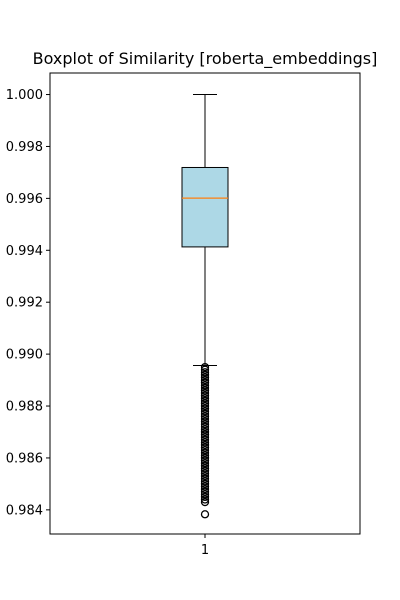 This screenshot has height=600, width=400. What do you see at coordinates (24, 147) in the screenshot?
I see `y-tick-label: 0.998` at bounding box center [24, 147].